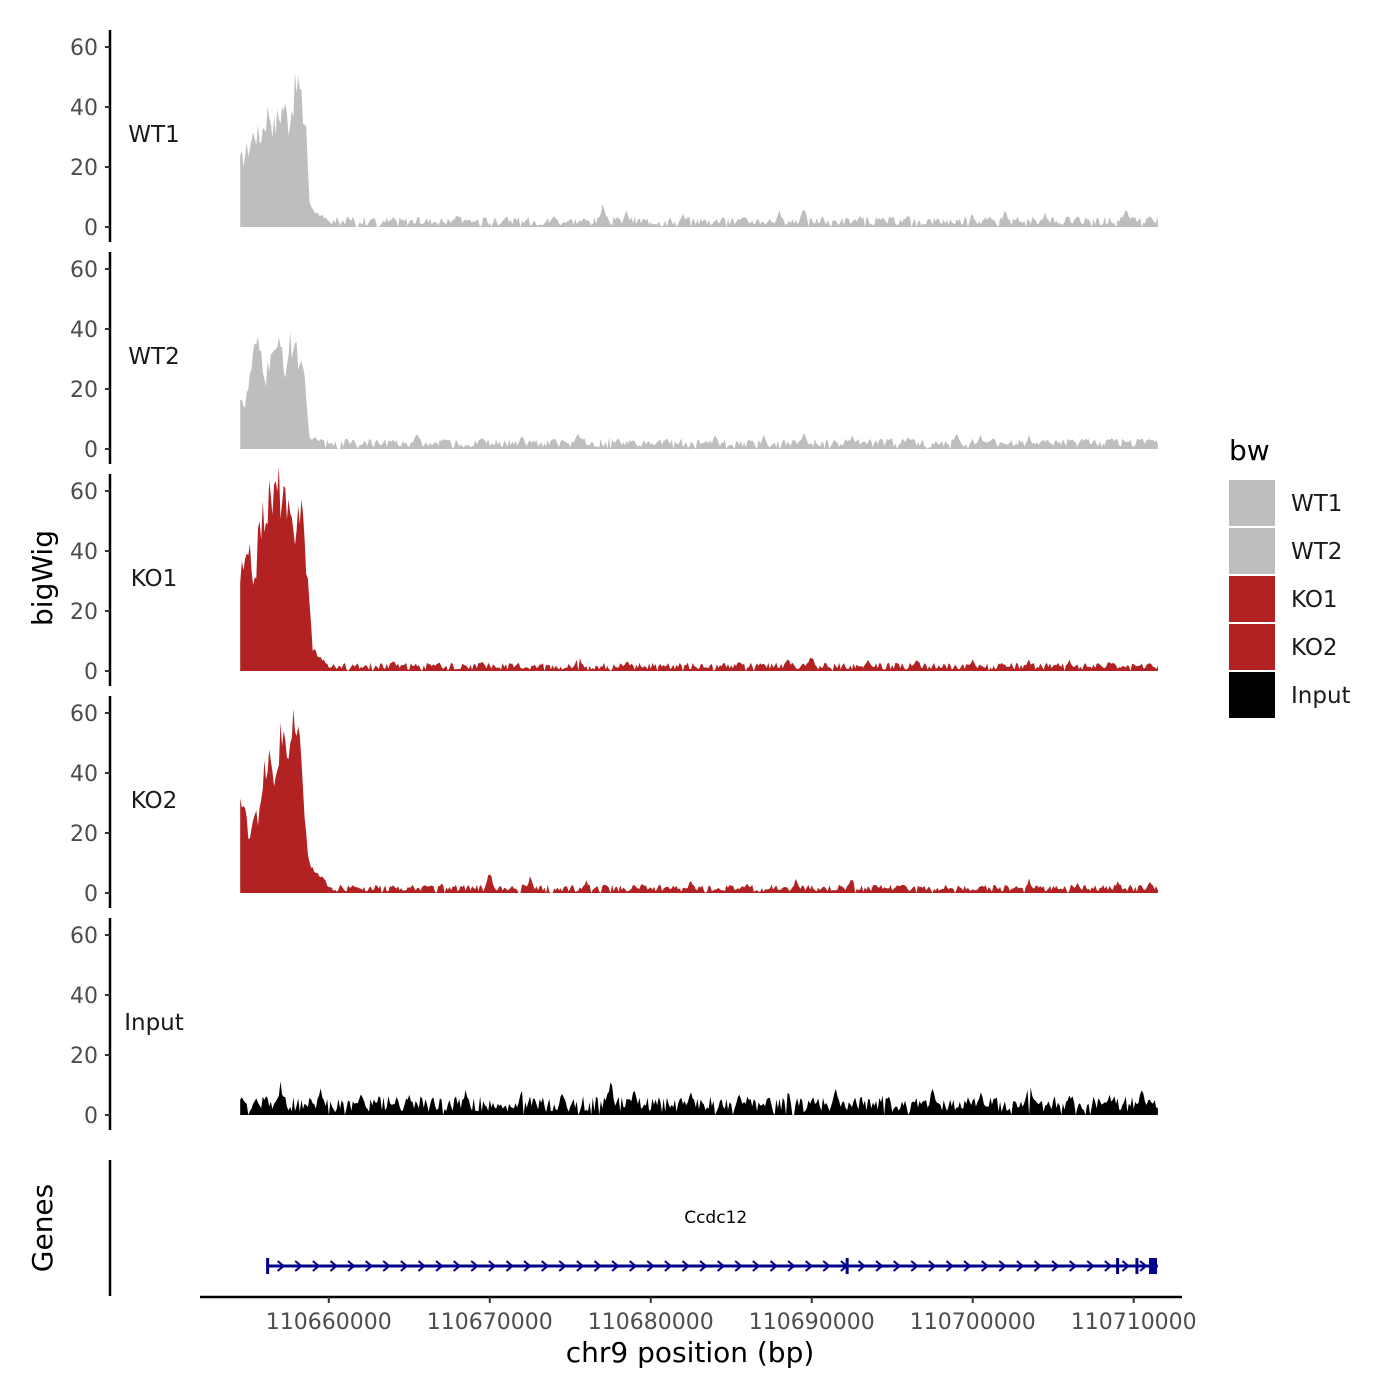 This screenshot has height=1400, width=1400. What do you see at coordinates (651, 1322) in the screenshot?
I see `x-tick-label: 110680000` at bounding box center [651, 1322].